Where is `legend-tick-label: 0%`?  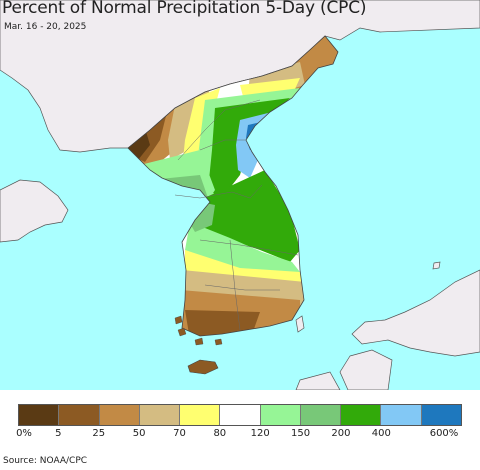
legend-tick-label: 0% is located at coordinates (24, 433).